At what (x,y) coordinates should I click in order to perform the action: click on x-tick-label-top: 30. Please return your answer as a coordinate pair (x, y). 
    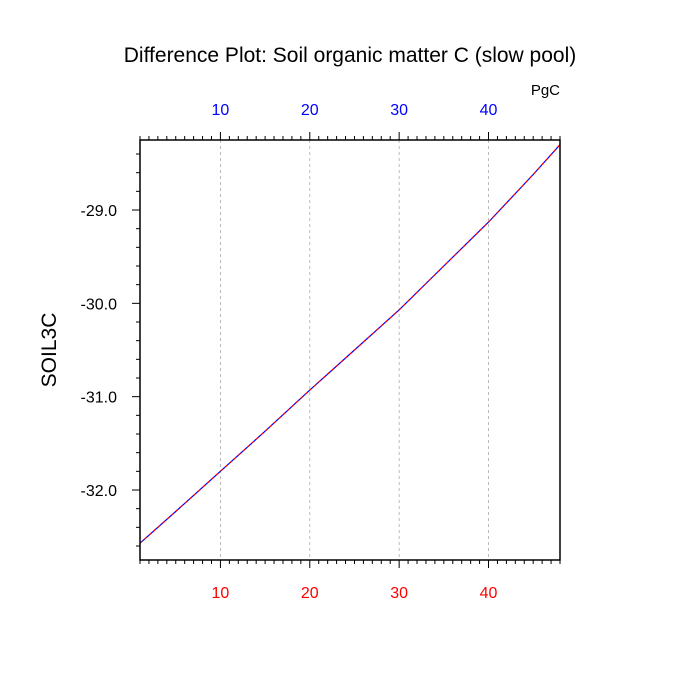
    Looking at the image, I should click on (399, 110).